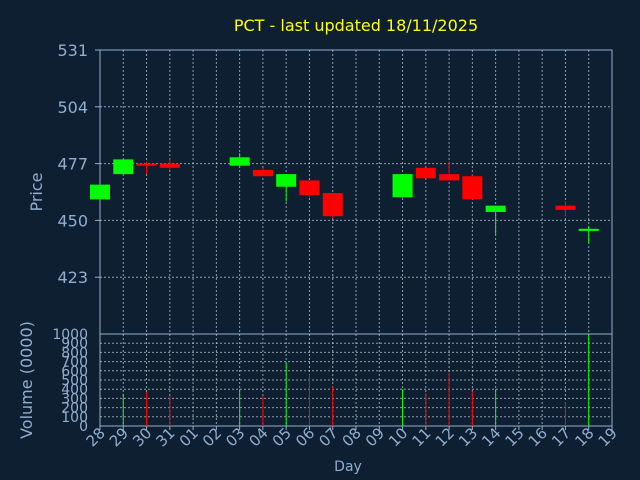  I want to click on volume-tick-label: 400, so click(74, 390).